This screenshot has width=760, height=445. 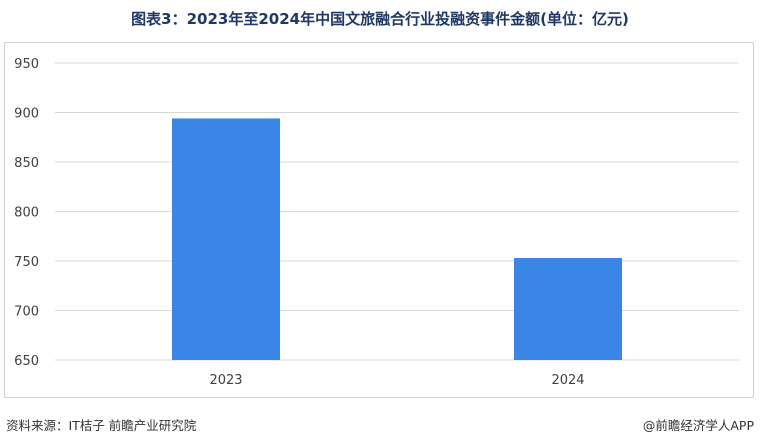 I want to click on y-tick-label: 650, so click(x=26, y=361).